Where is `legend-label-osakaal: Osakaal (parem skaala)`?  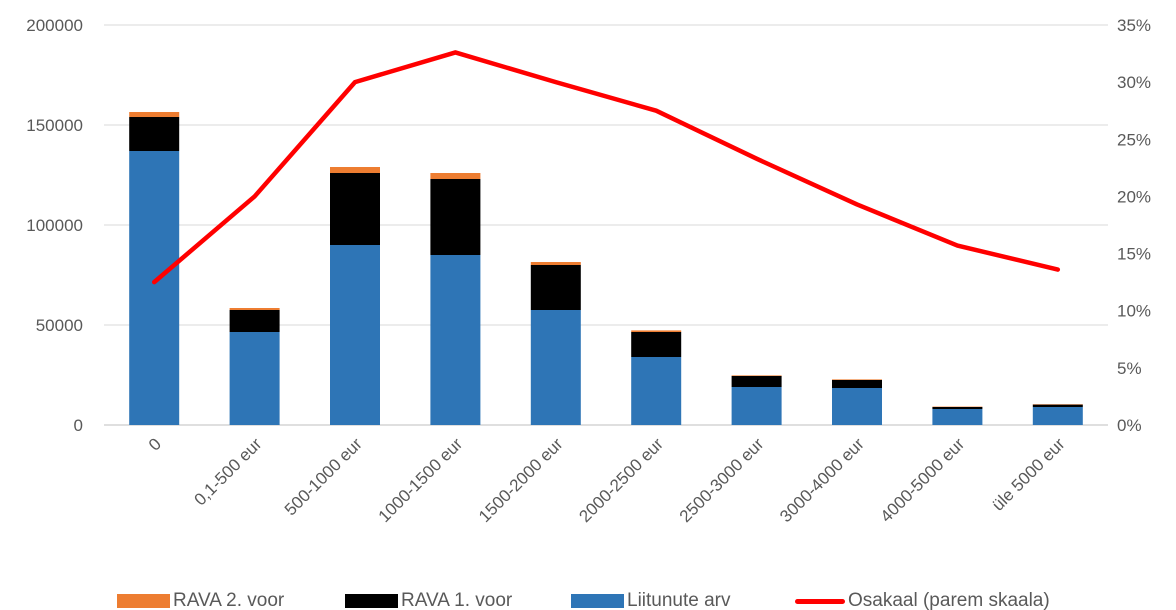 legend-label-osakaal: Osakaal (parem skaala) is located at coordinates (949, 600).